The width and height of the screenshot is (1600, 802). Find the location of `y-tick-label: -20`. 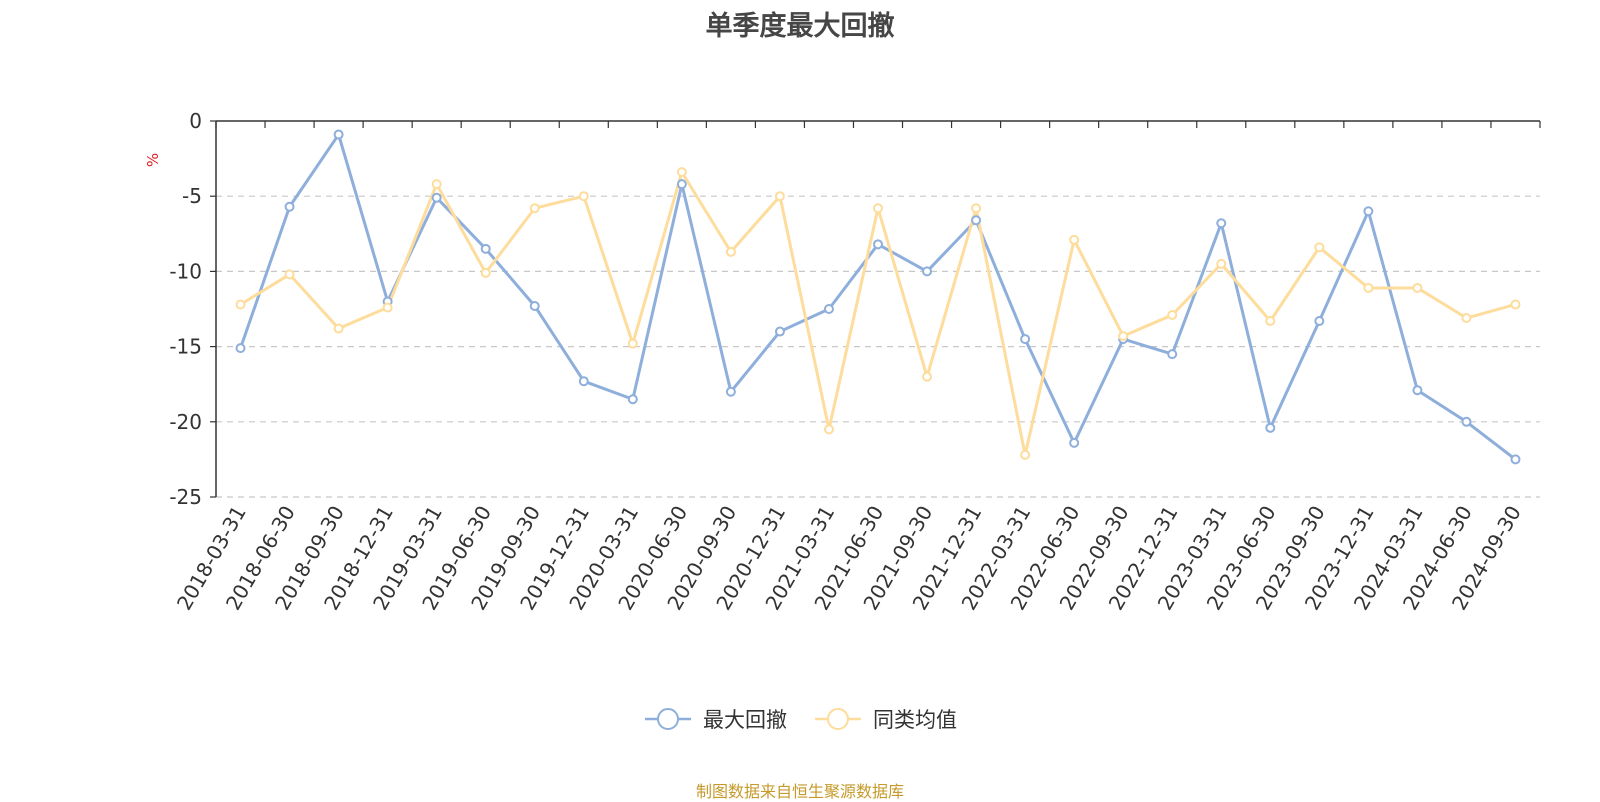

y-tick-label: -20 is located at coordinates (185, 422).